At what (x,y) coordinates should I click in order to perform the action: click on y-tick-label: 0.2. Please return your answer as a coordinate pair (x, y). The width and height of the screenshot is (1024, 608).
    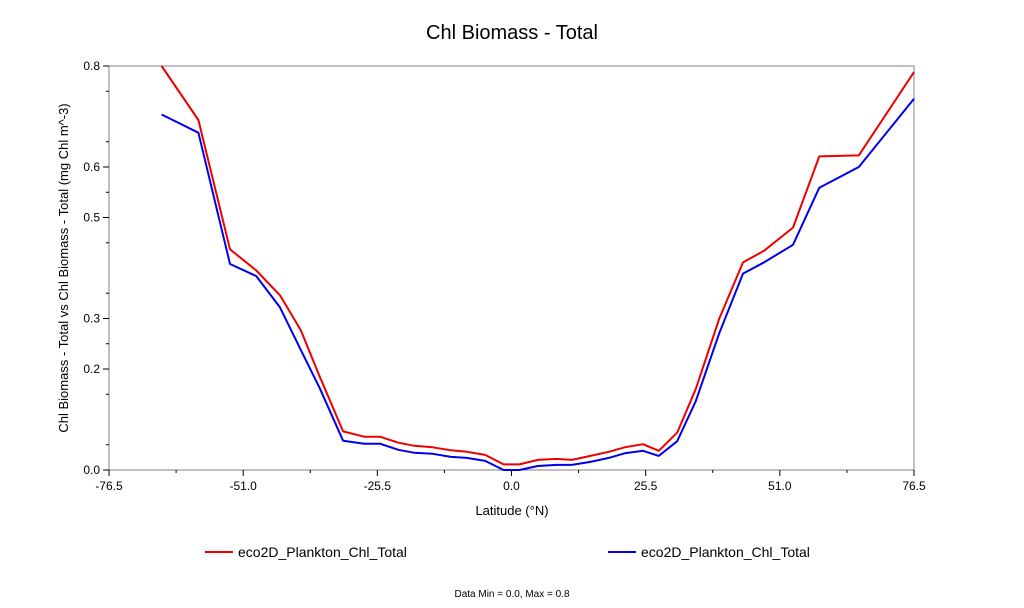
    Looking at the image, I should click on (91, 369).